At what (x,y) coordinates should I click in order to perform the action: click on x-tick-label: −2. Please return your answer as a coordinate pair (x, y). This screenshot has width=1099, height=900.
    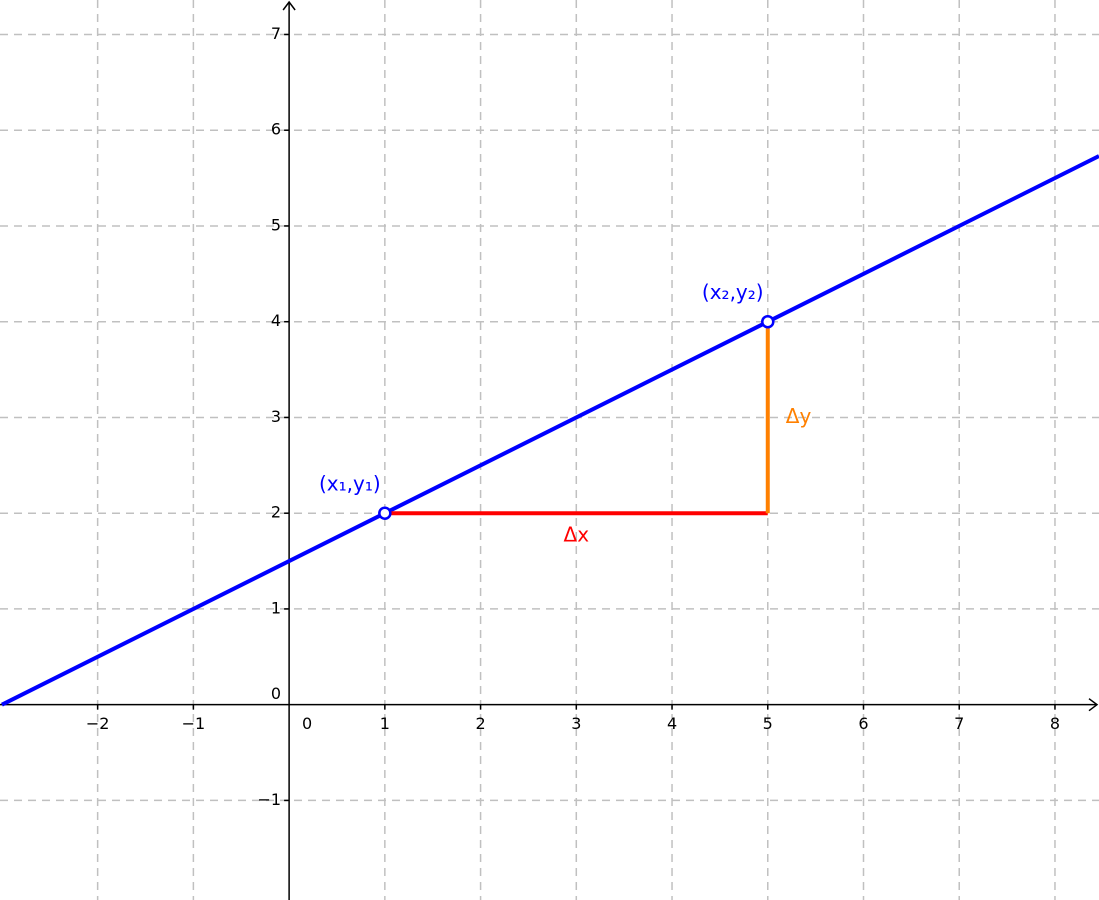
    Looking at the image, I should click on (98, 723).